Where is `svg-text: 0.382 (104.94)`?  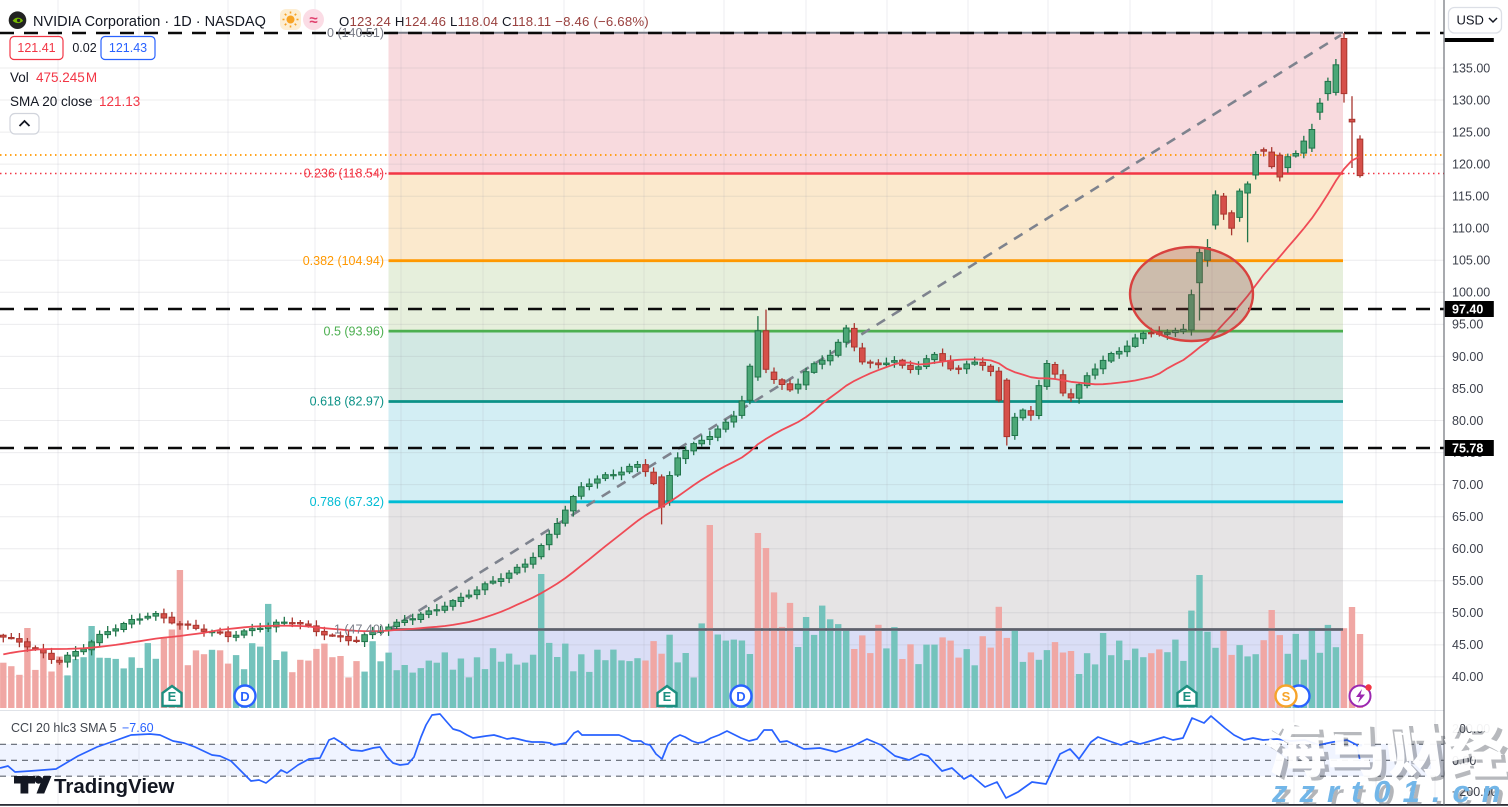
svg-text: 0.382 (104.94) is located at coordinates (343, 261).